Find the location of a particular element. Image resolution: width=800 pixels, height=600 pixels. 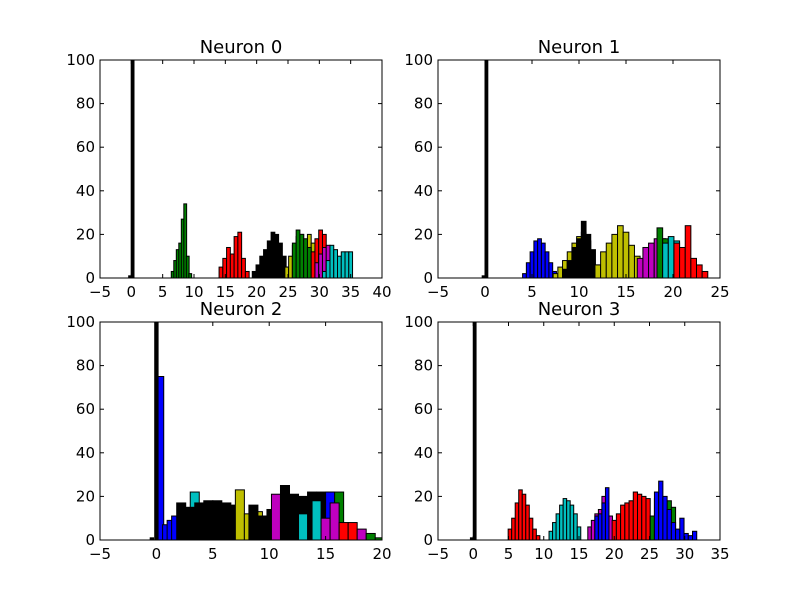

subplot-title: Neuron 1 is located at coordinates (579, 47).